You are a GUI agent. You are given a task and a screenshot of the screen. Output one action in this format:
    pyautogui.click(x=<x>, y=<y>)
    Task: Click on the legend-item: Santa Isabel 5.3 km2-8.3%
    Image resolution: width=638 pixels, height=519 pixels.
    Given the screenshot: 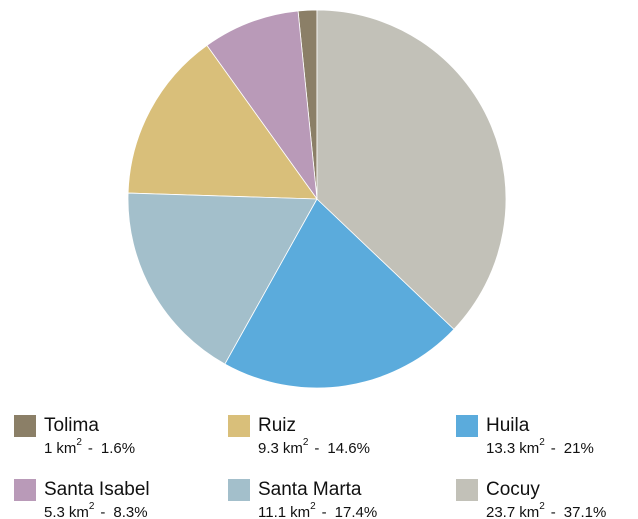 What is the action you would take?
    pyautogui.click(x=82, y=499)
    